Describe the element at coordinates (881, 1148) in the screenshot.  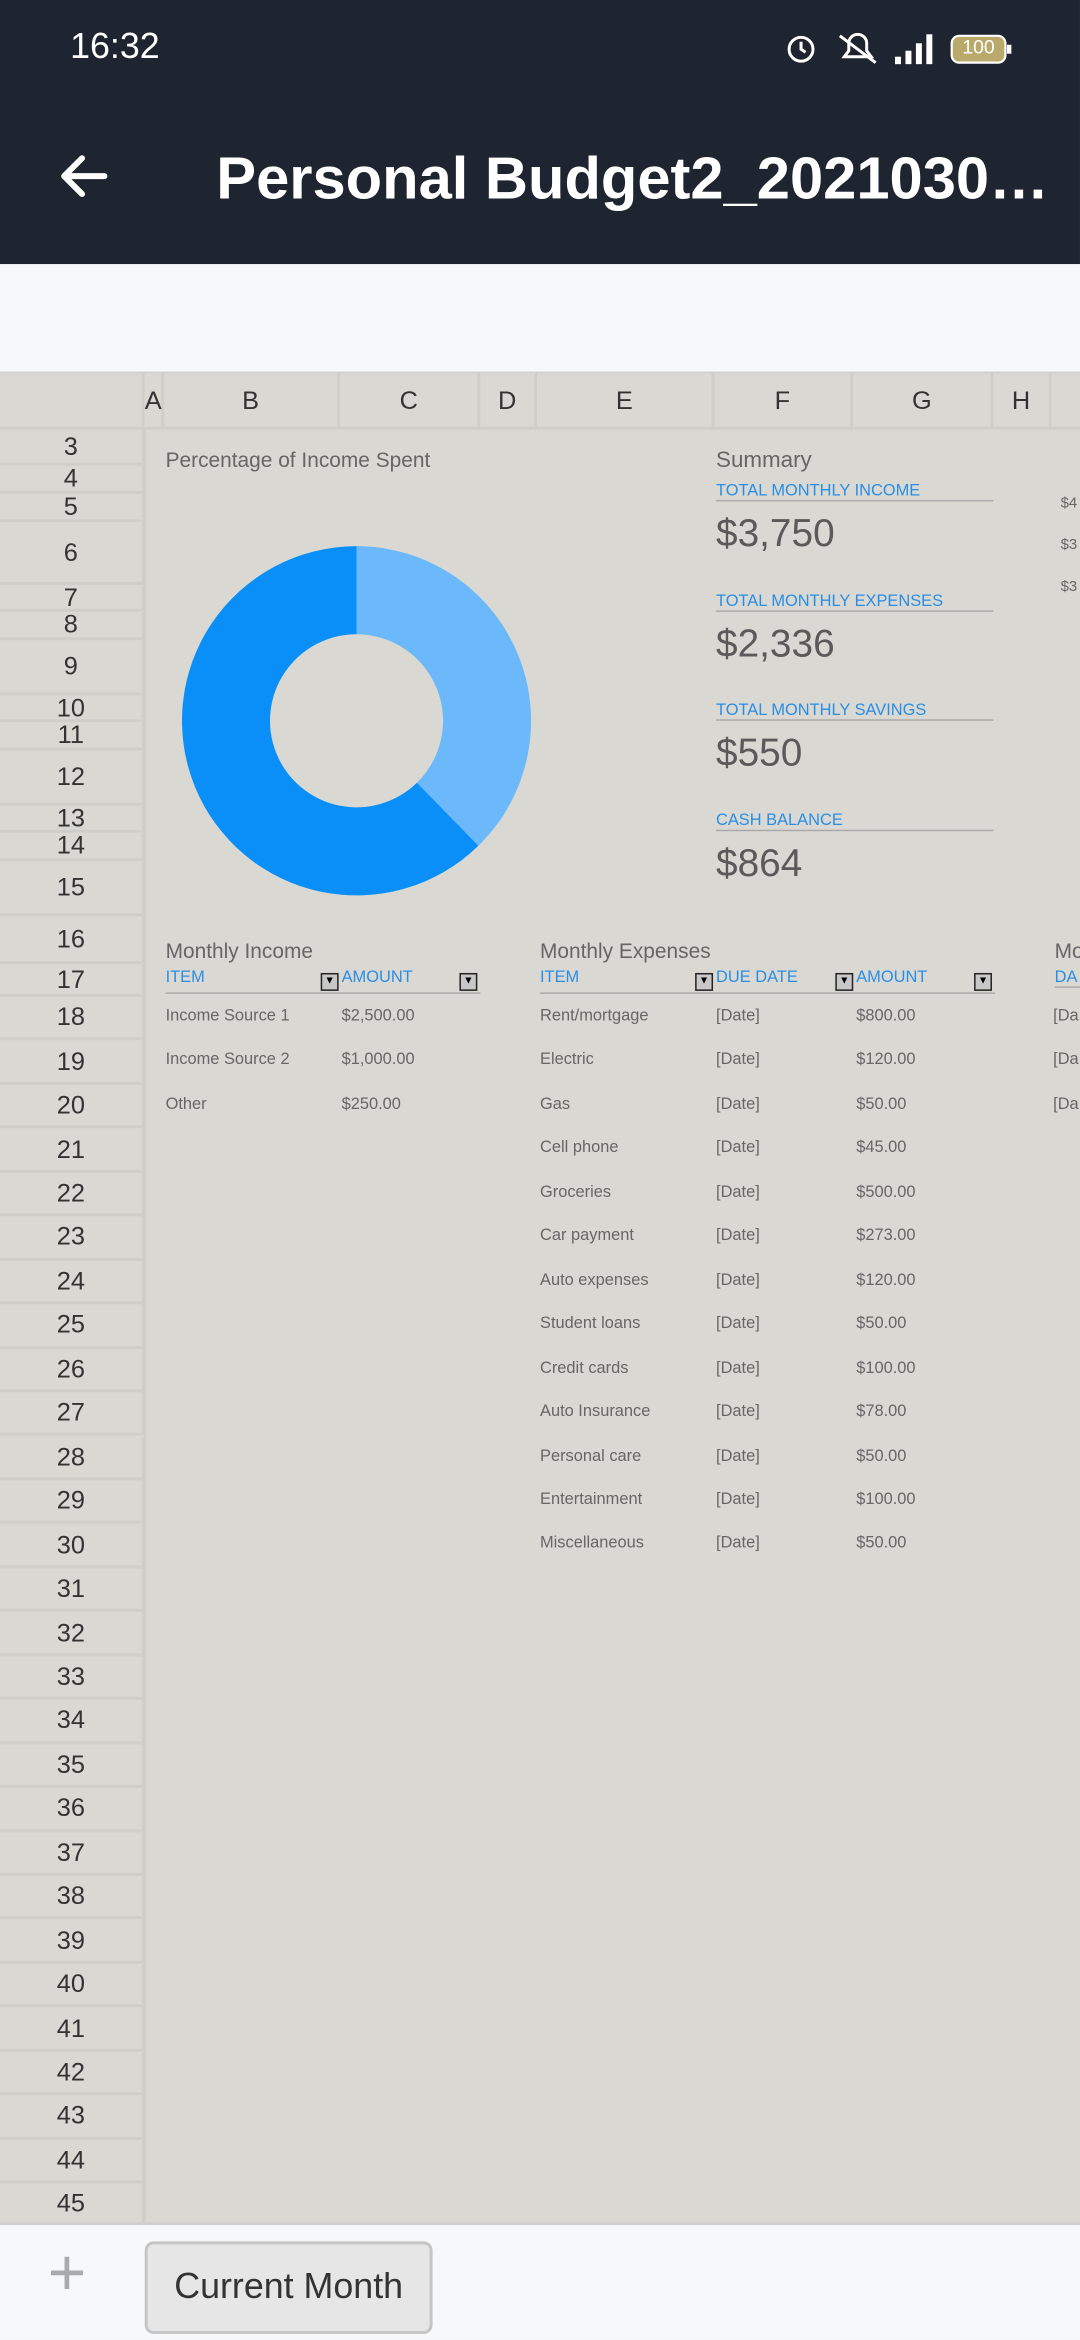
I see `expenses-cell: $45.00` at that location.